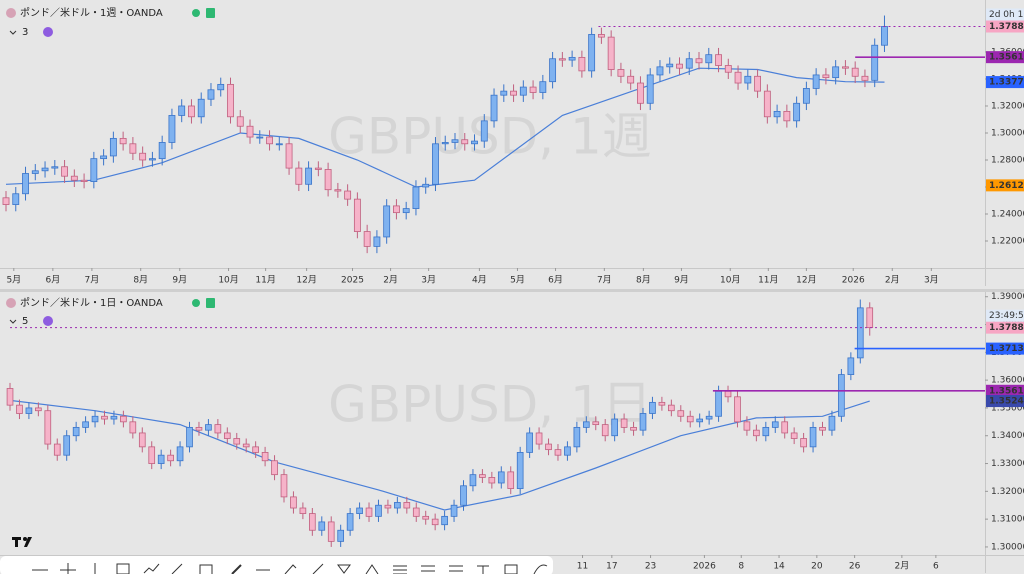 The width and height of the screenshot is (1024, 574). I want to click on y-tick-label: 1.33000, so click(1007, 464).